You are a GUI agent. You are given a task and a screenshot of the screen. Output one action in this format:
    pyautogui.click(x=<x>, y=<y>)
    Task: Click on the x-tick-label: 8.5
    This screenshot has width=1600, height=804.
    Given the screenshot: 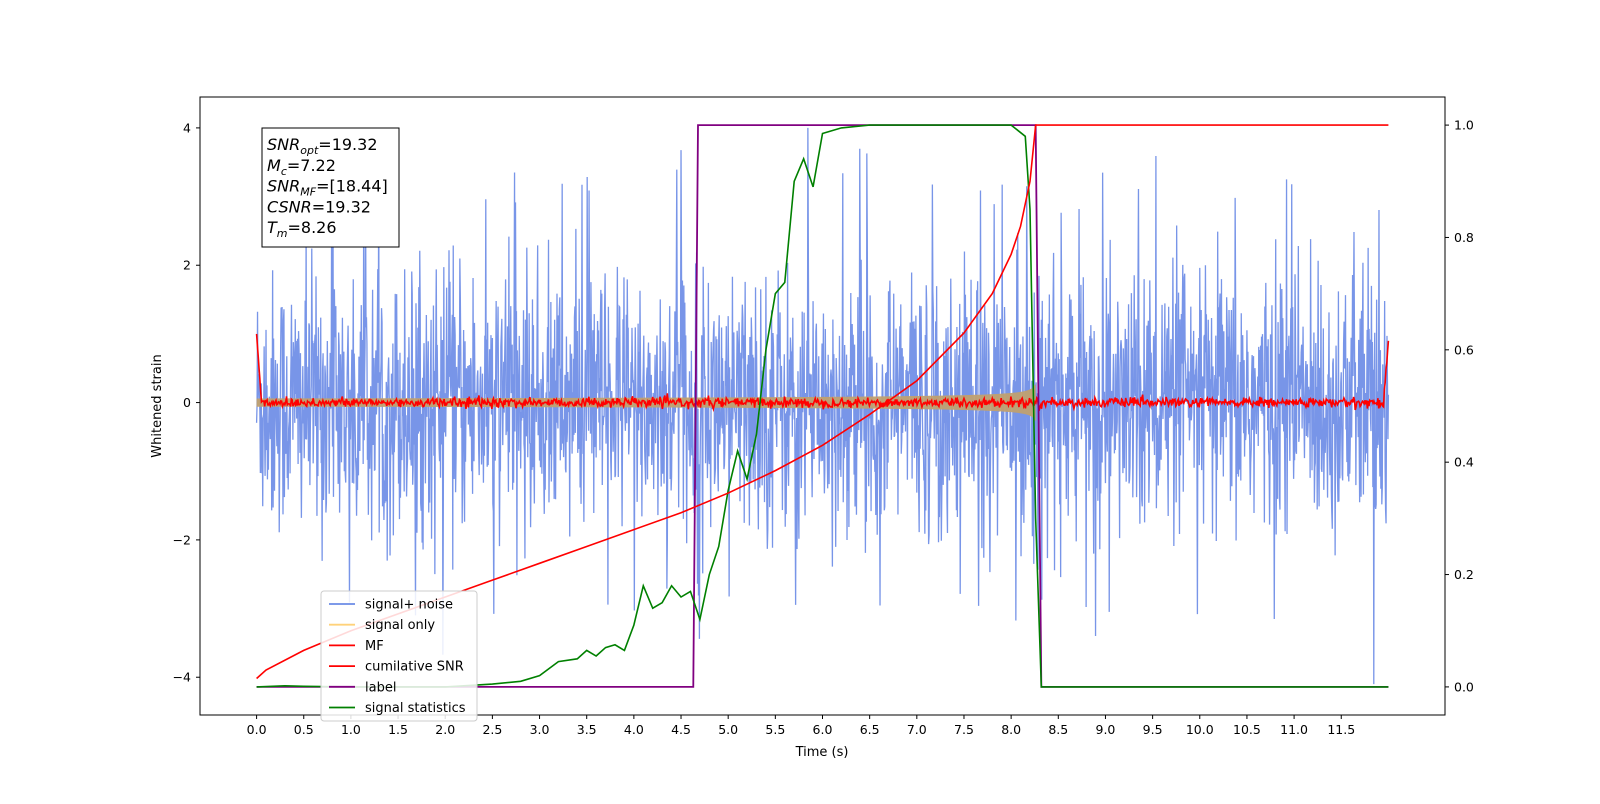 What is the action you would take?
    pyautogui.click(x=1058, y=729)
    